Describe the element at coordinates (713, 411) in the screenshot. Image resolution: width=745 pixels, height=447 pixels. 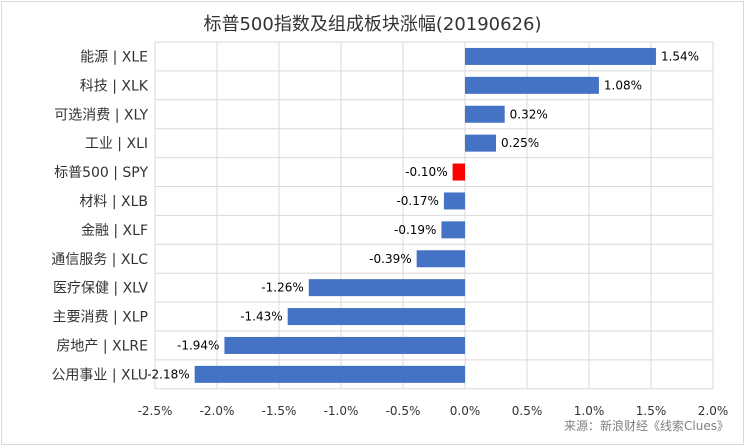
I see `x-tick-label-9: 2.0%` at that location.